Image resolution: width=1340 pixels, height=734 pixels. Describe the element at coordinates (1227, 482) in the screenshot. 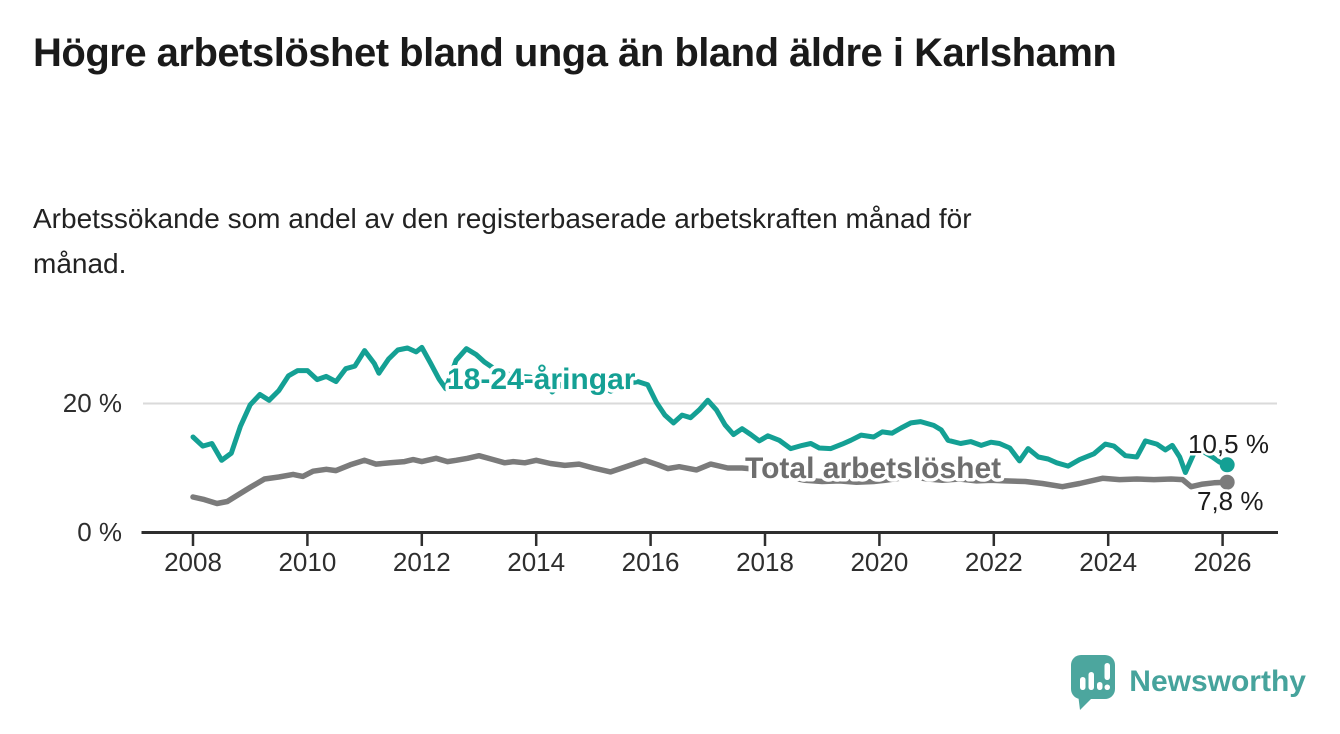

I see `end-dot-total` at that location.